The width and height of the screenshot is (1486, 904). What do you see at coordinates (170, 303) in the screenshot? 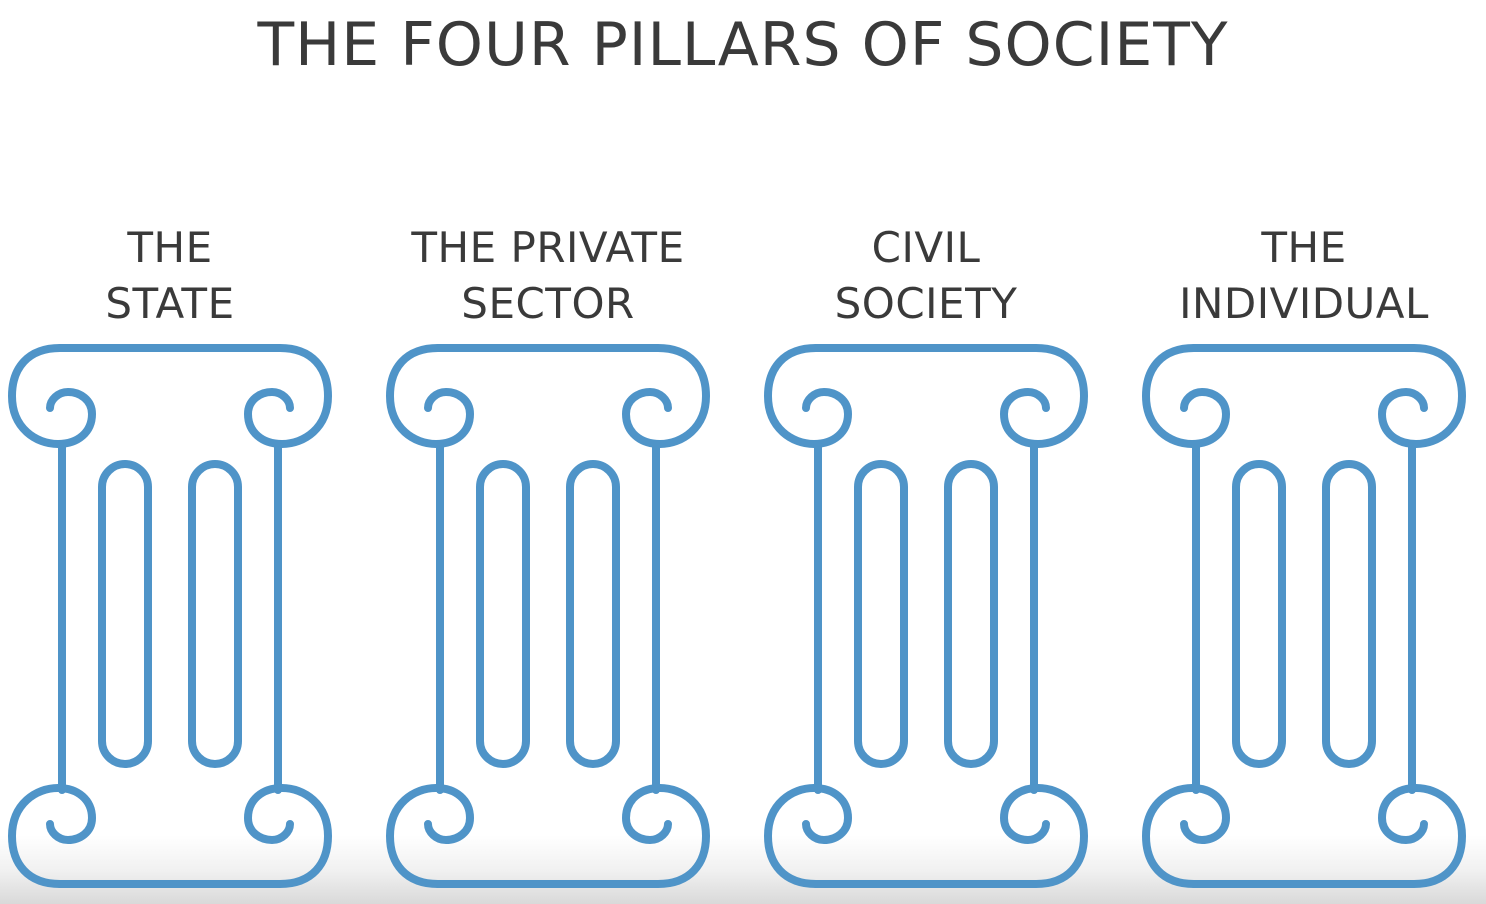
I see `pillar-label-line-2: STATE` at bounding box center [170, 303].